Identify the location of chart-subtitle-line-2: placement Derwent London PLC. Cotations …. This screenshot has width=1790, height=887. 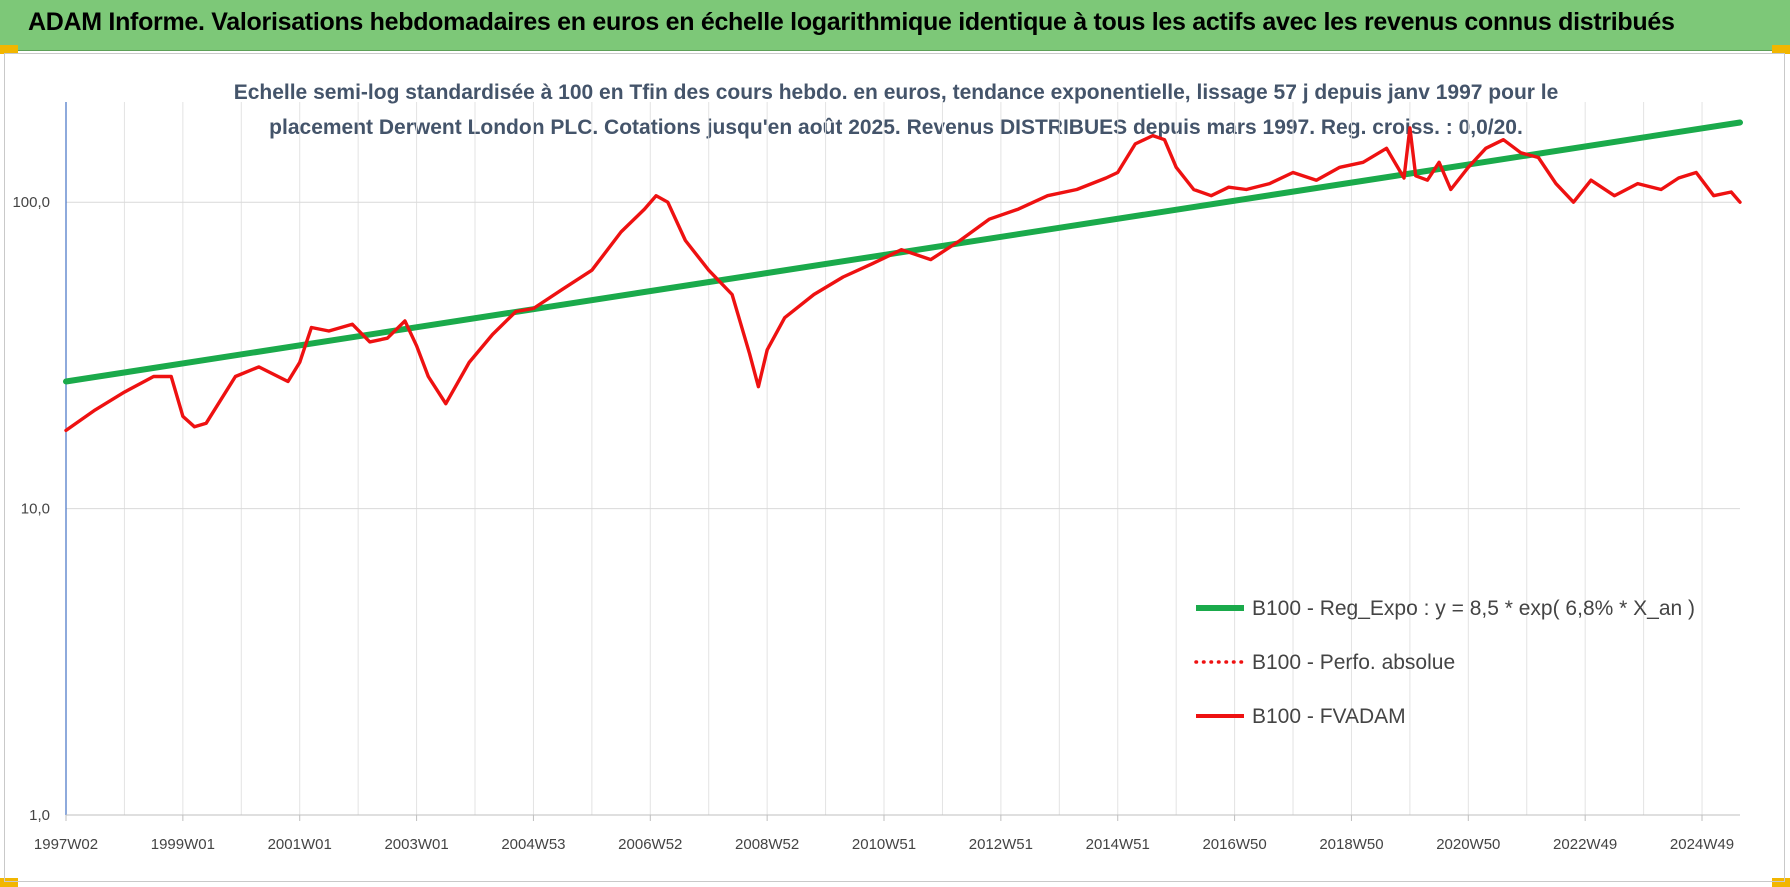
(896, 127).